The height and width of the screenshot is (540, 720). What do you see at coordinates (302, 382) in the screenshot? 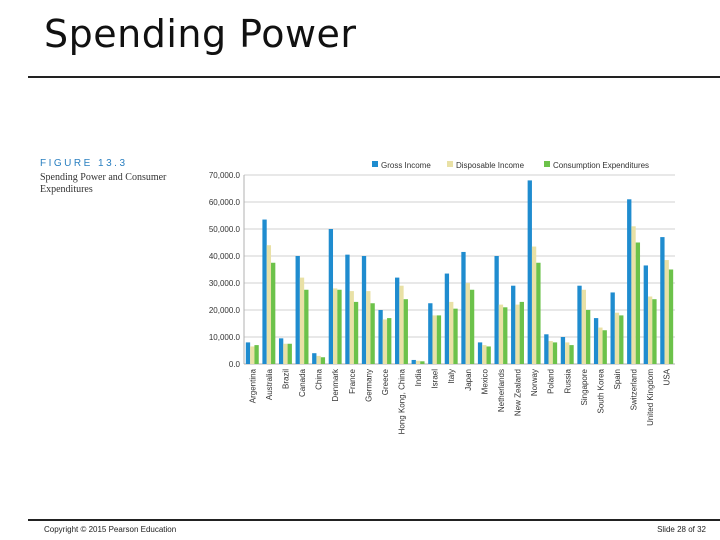
I see `x-category-label-3: Canada` at bounding box center [302, 382].